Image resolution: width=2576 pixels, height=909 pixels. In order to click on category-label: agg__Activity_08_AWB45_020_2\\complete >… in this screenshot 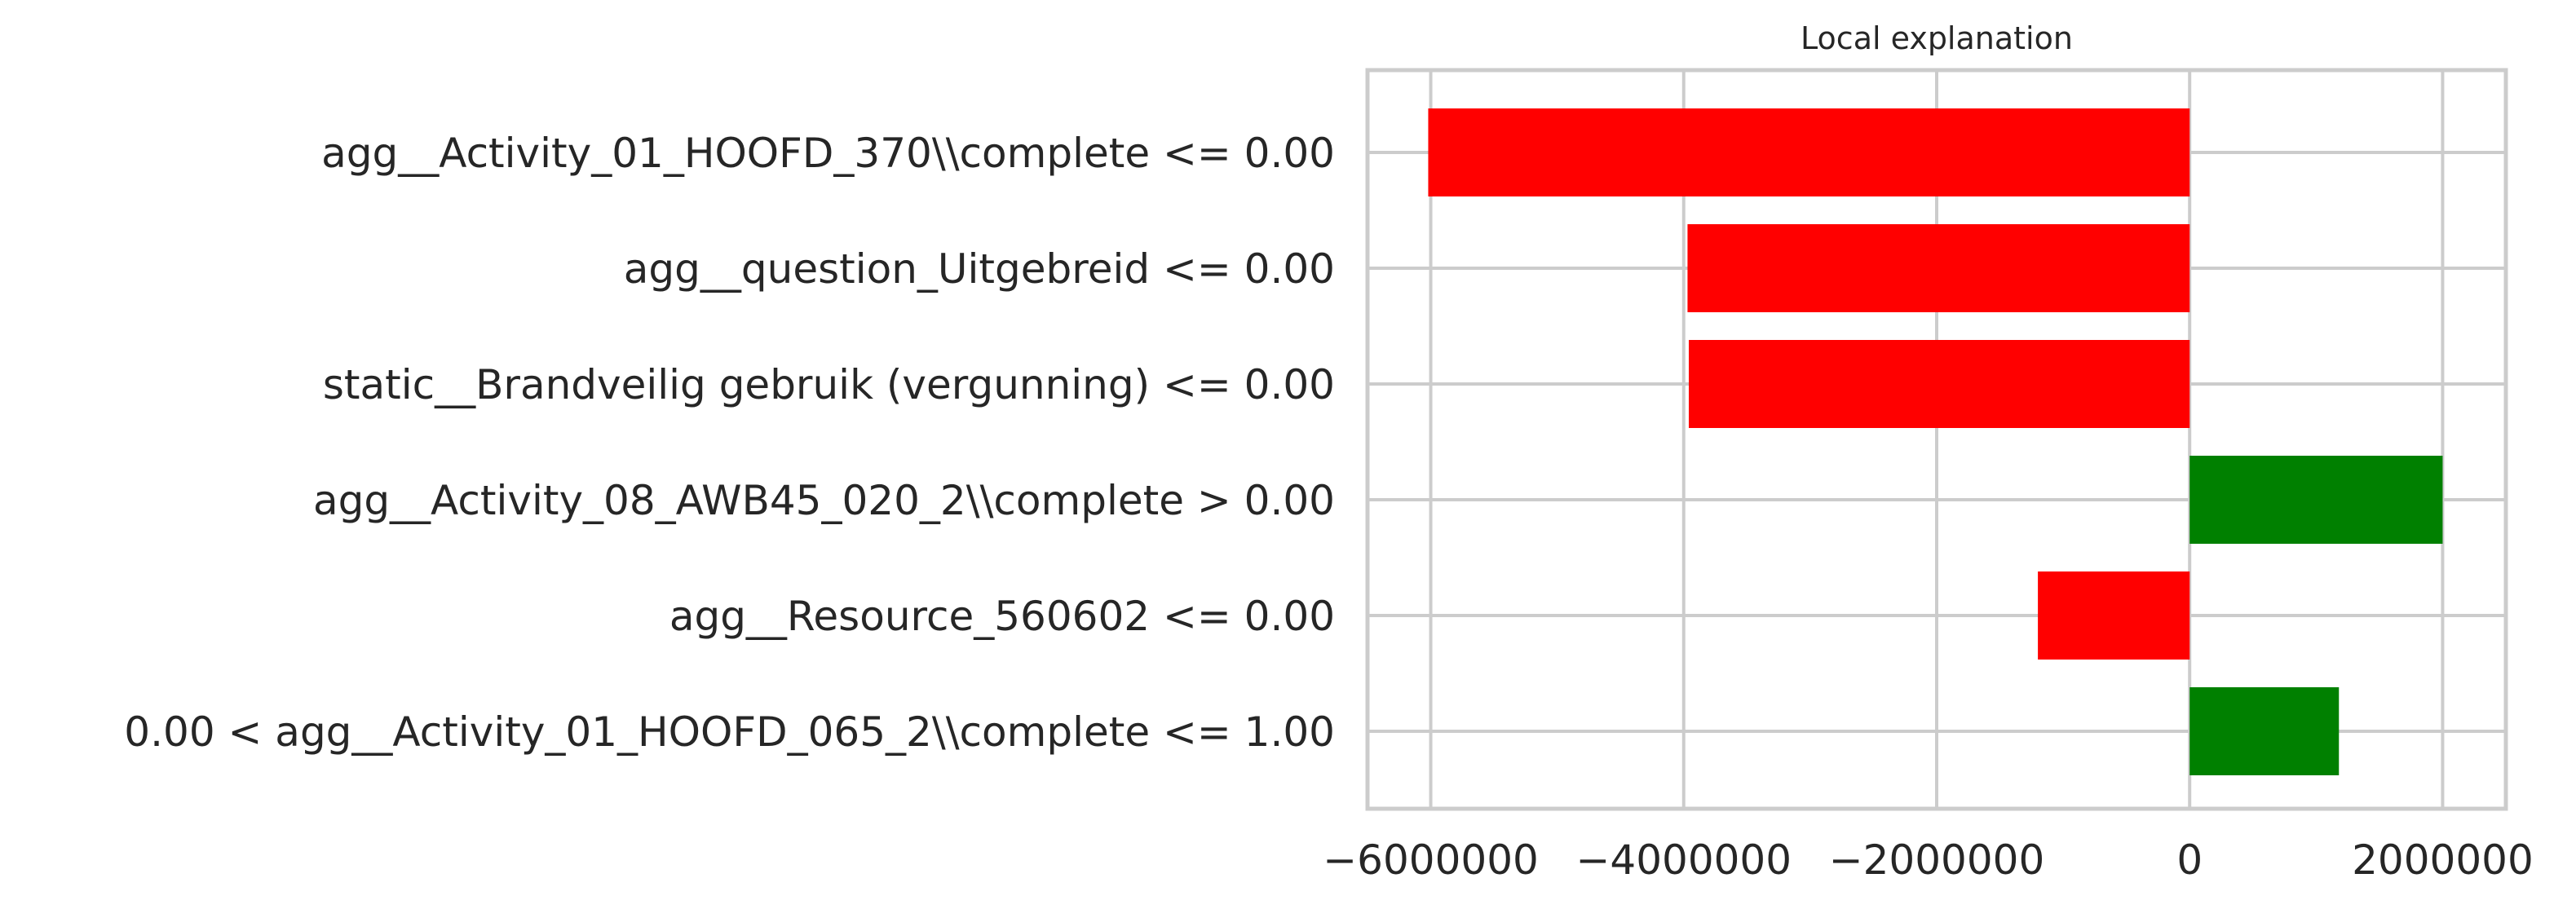, I will do `click(824, 500)`.